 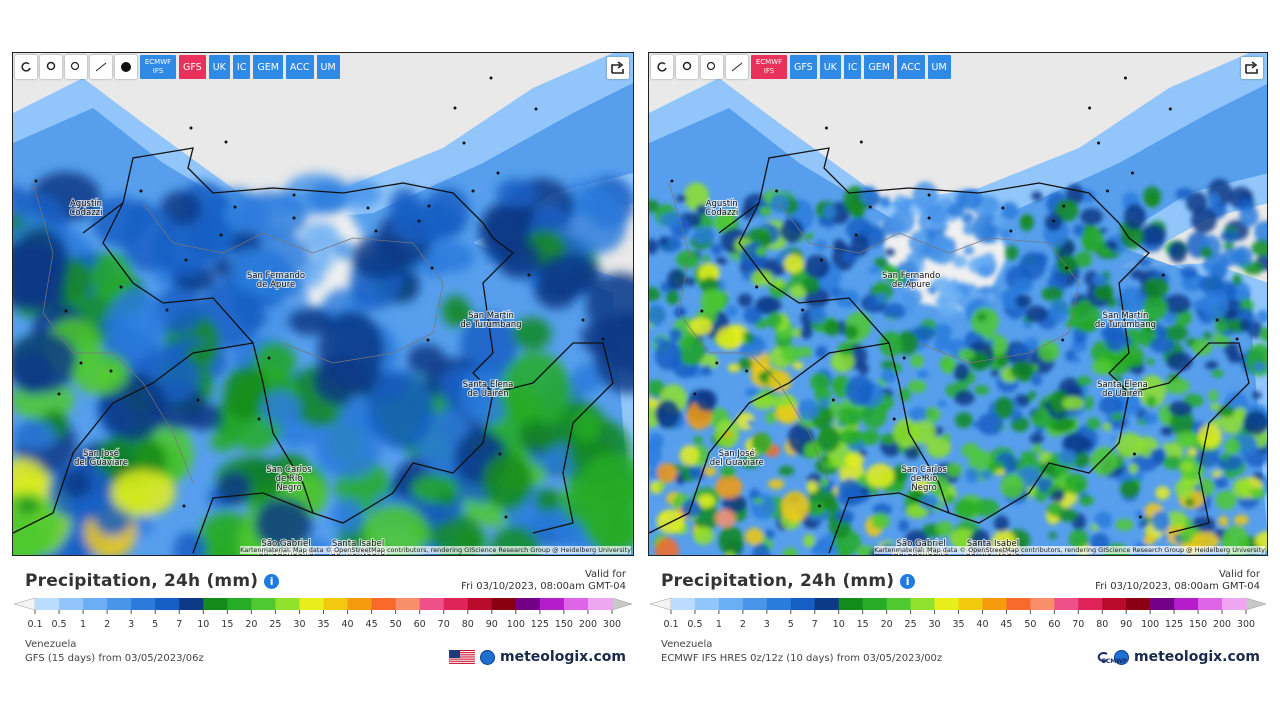 I want to click on model-info: GFS (15 days) from 03/05/2023/06z, so click(x=114, y=658).